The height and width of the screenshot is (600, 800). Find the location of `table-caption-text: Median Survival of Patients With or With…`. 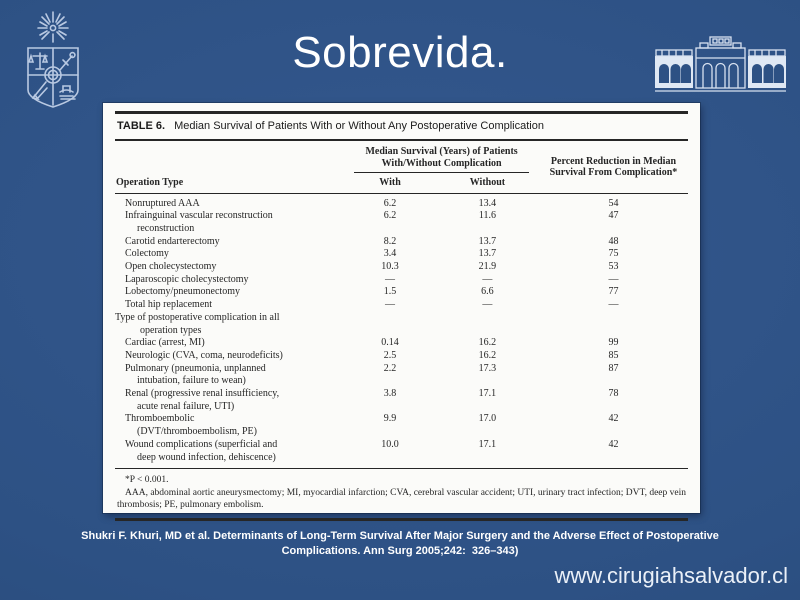

table-caption-text: Median Survival of Patients With or With… is located at coordinates (359, 126).